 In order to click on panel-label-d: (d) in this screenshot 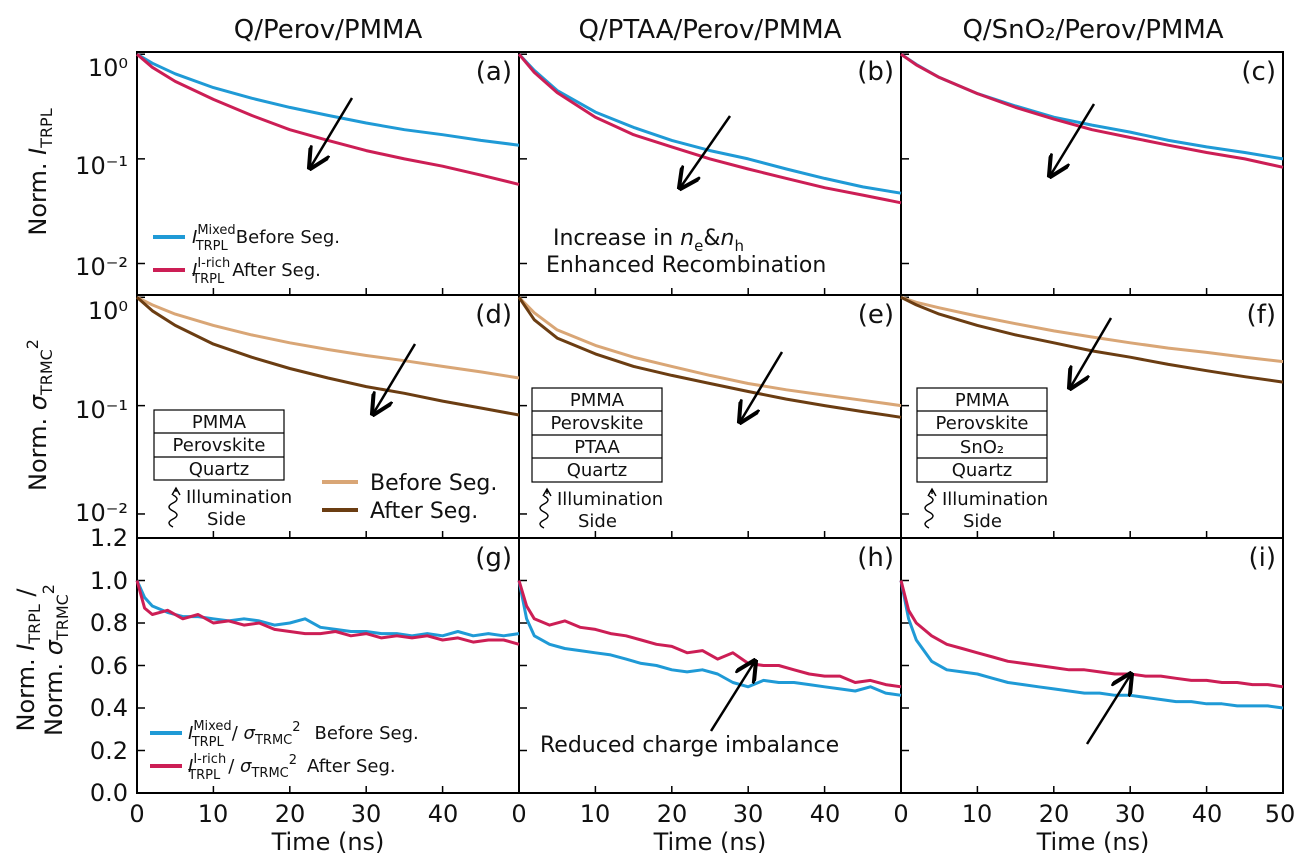, I will do `click(493, 315)`.